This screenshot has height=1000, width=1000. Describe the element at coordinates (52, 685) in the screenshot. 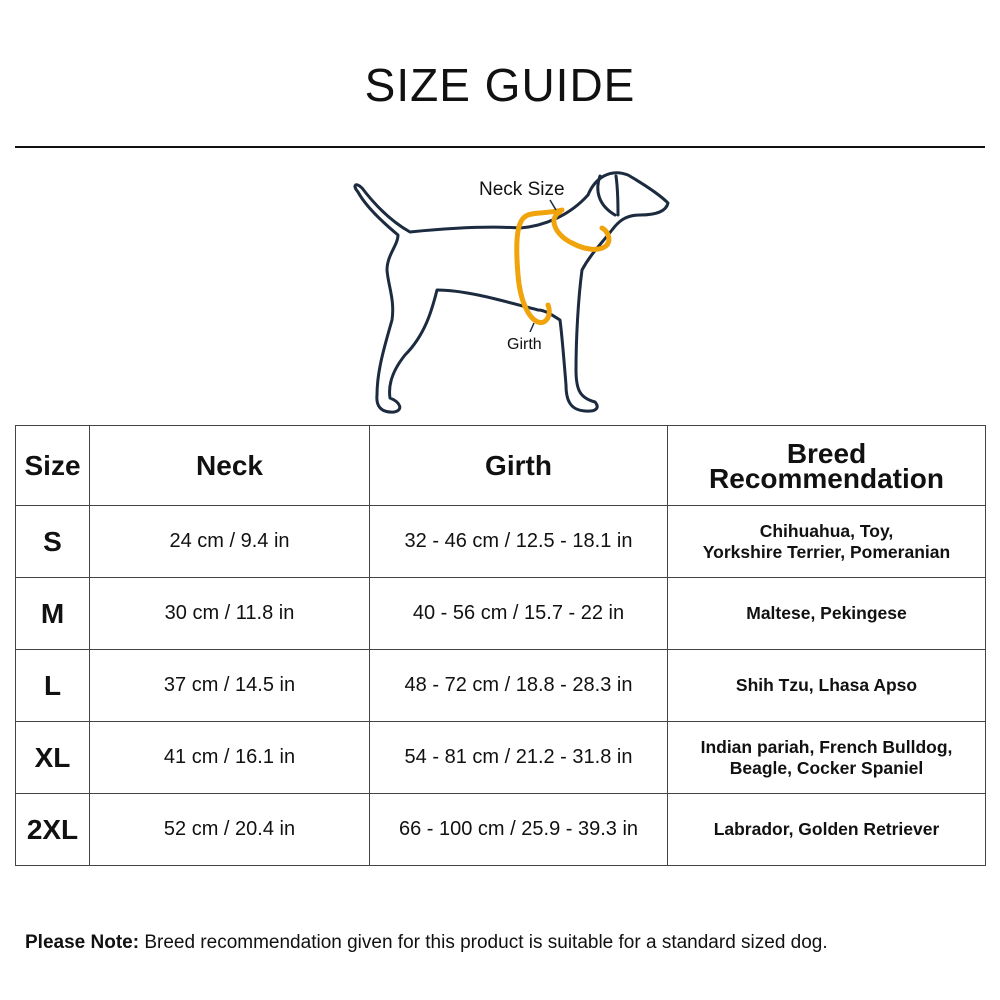

I see `size-cell: L` at that location.